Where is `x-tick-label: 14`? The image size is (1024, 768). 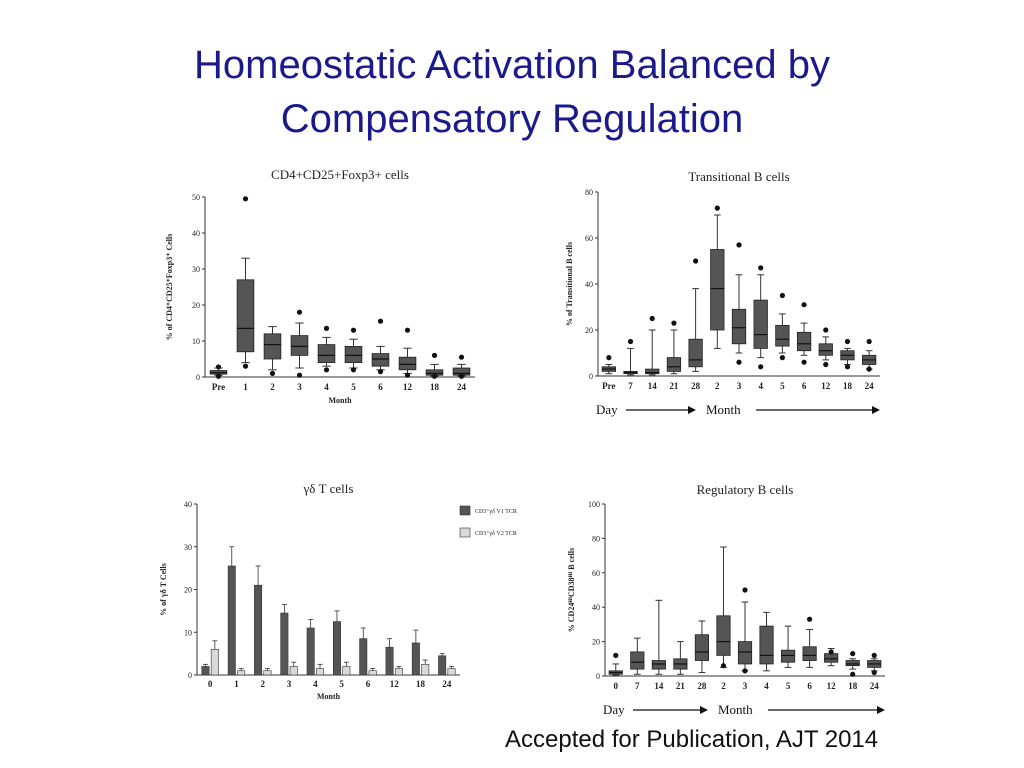
x-tick-label: 14 is located at coordinates (653, 386).